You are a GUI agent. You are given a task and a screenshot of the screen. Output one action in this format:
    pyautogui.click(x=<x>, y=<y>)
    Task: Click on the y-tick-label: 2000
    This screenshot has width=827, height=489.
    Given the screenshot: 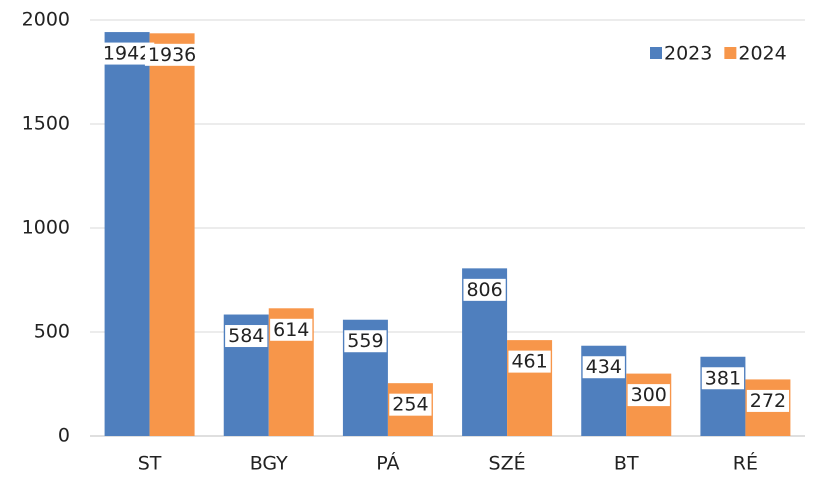 What is the action you would take?
    pyautogui.click(x=46, y=20)
    